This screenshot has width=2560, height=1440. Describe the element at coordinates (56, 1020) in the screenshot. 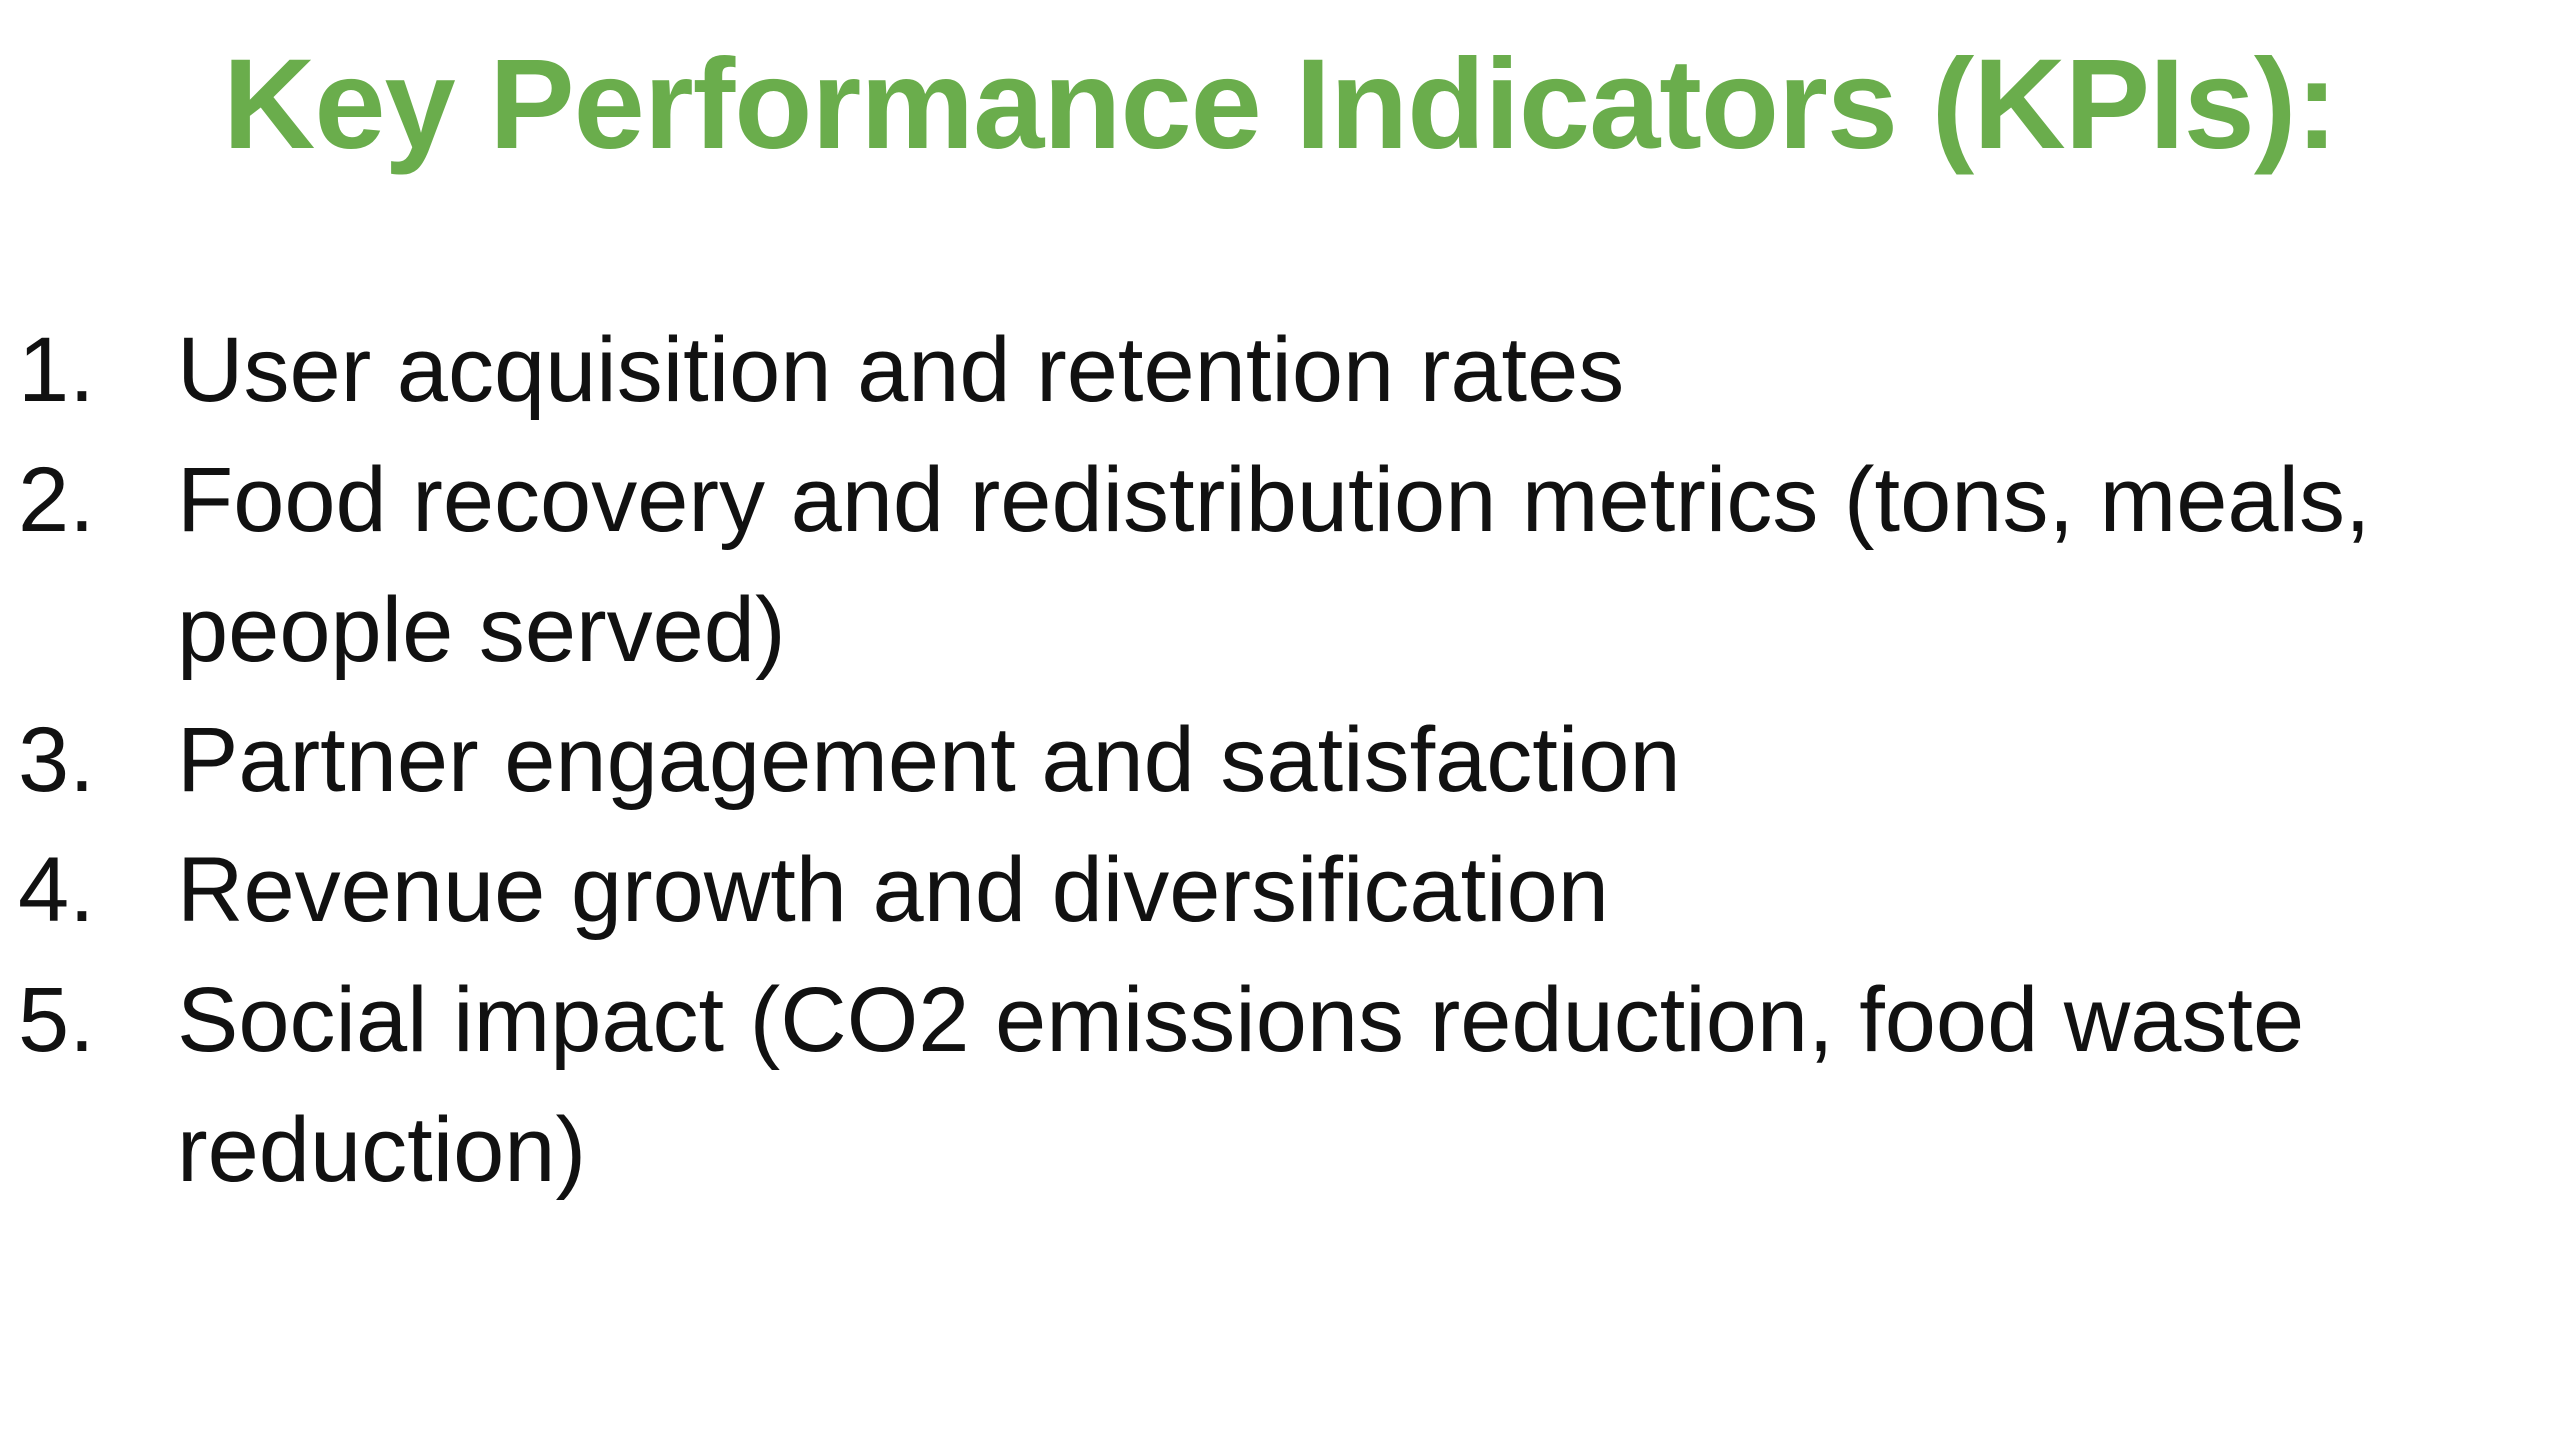

I see `list-item-number: 5.` at that location.